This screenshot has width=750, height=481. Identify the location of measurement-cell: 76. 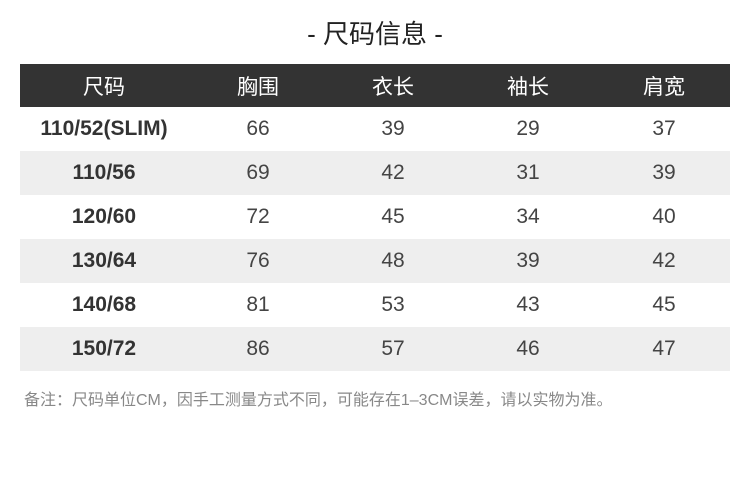
(258, 260).